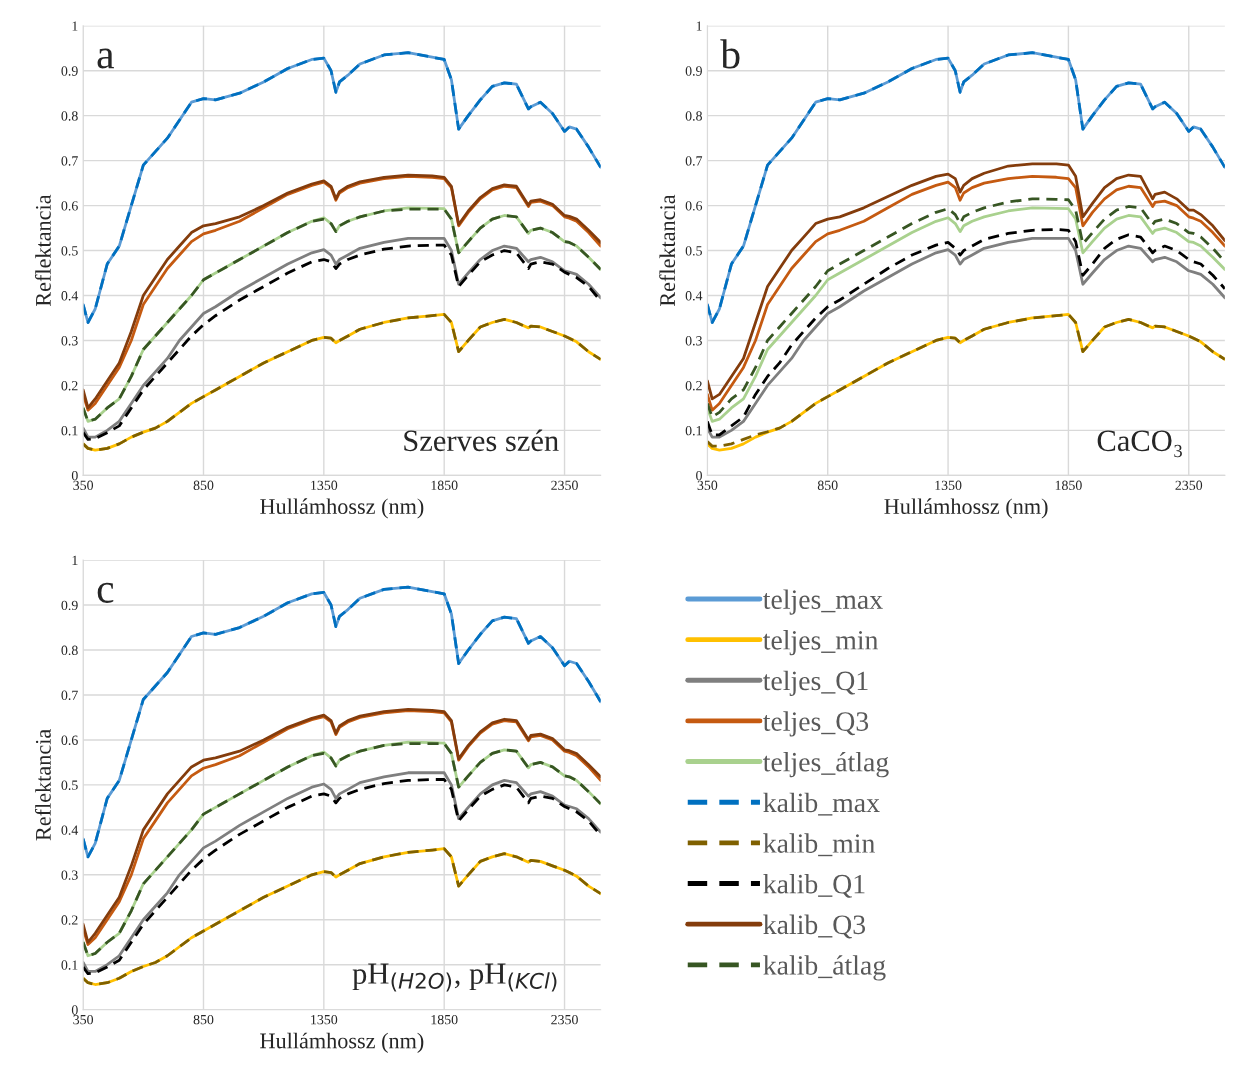  Describe the element at coordinates (105, 592) in the screenshot. I see `annotation: c` at that location.